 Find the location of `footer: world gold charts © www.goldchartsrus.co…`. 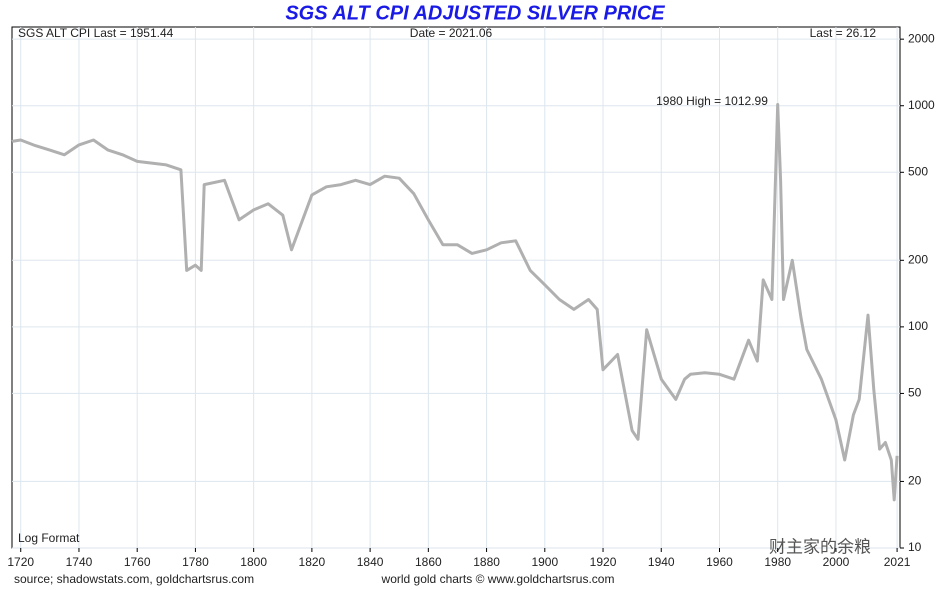

footer: world gold charts © www.goldchartsrus.co… is located at coordinates (498, 579).